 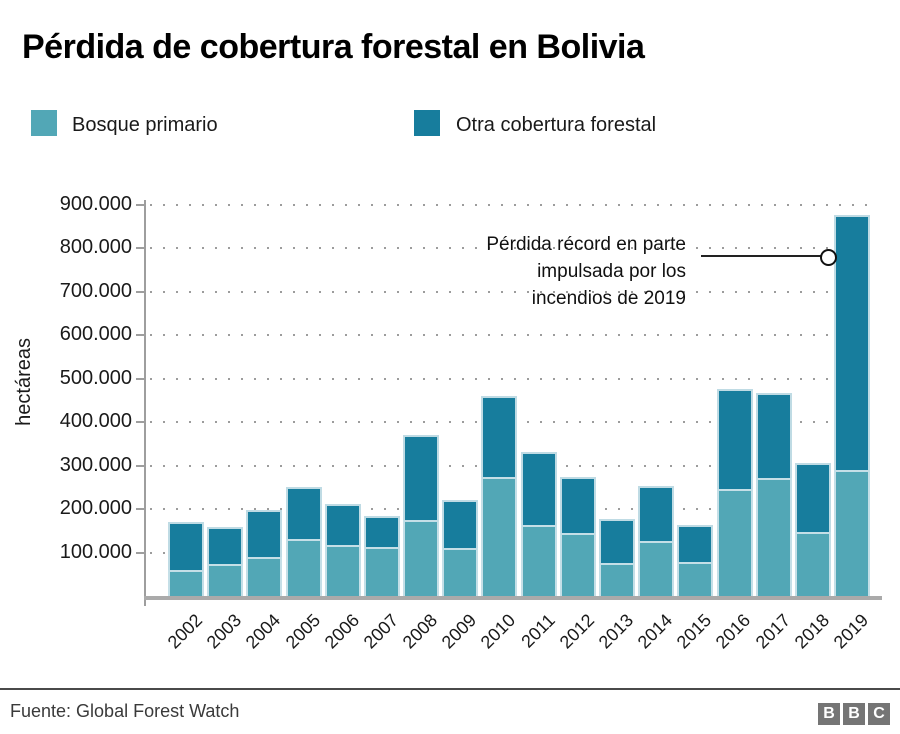 I want to click on y-tick-label: 600.000, so click(x=95, y=334).